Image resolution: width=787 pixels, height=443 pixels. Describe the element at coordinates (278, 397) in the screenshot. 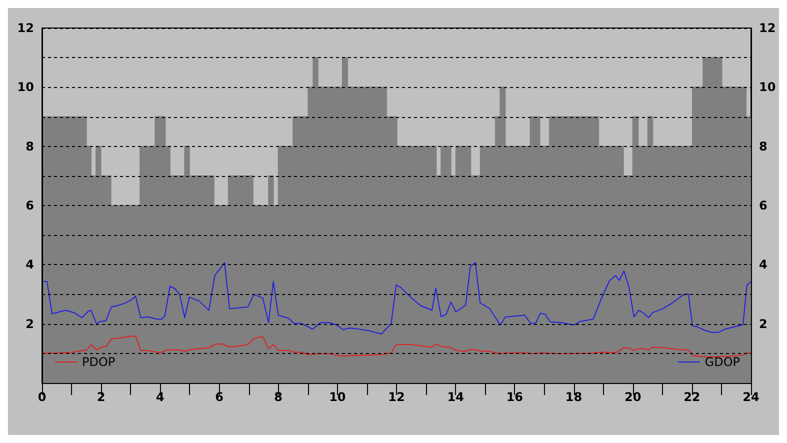

I see `x-tick-label: 8` at that location.